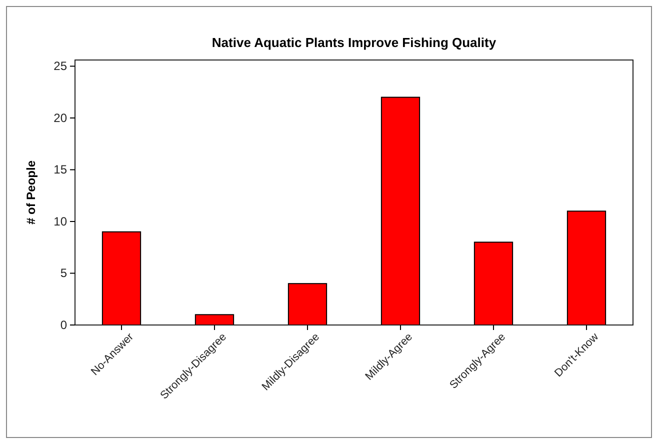 The height and width of the screenshot is (444, 657). I want to click on chart-title: Native Aquatic Plants Improve Fishing Quality, so click(354, 42).